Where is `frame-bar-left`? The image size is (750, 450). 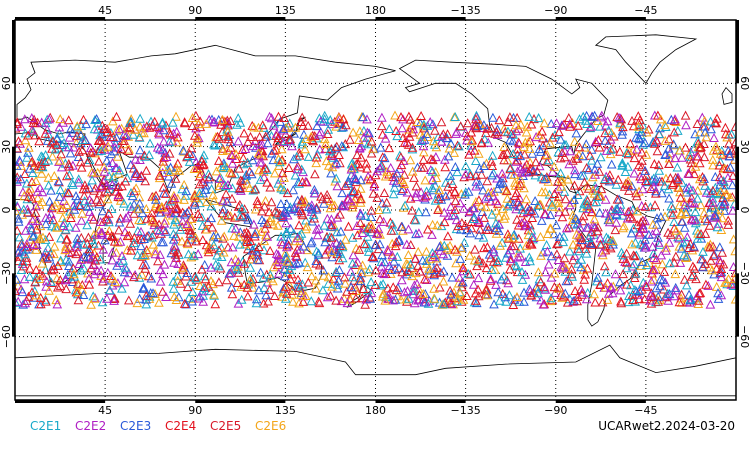 frame-bar-left is located at coordinates (13, 52).